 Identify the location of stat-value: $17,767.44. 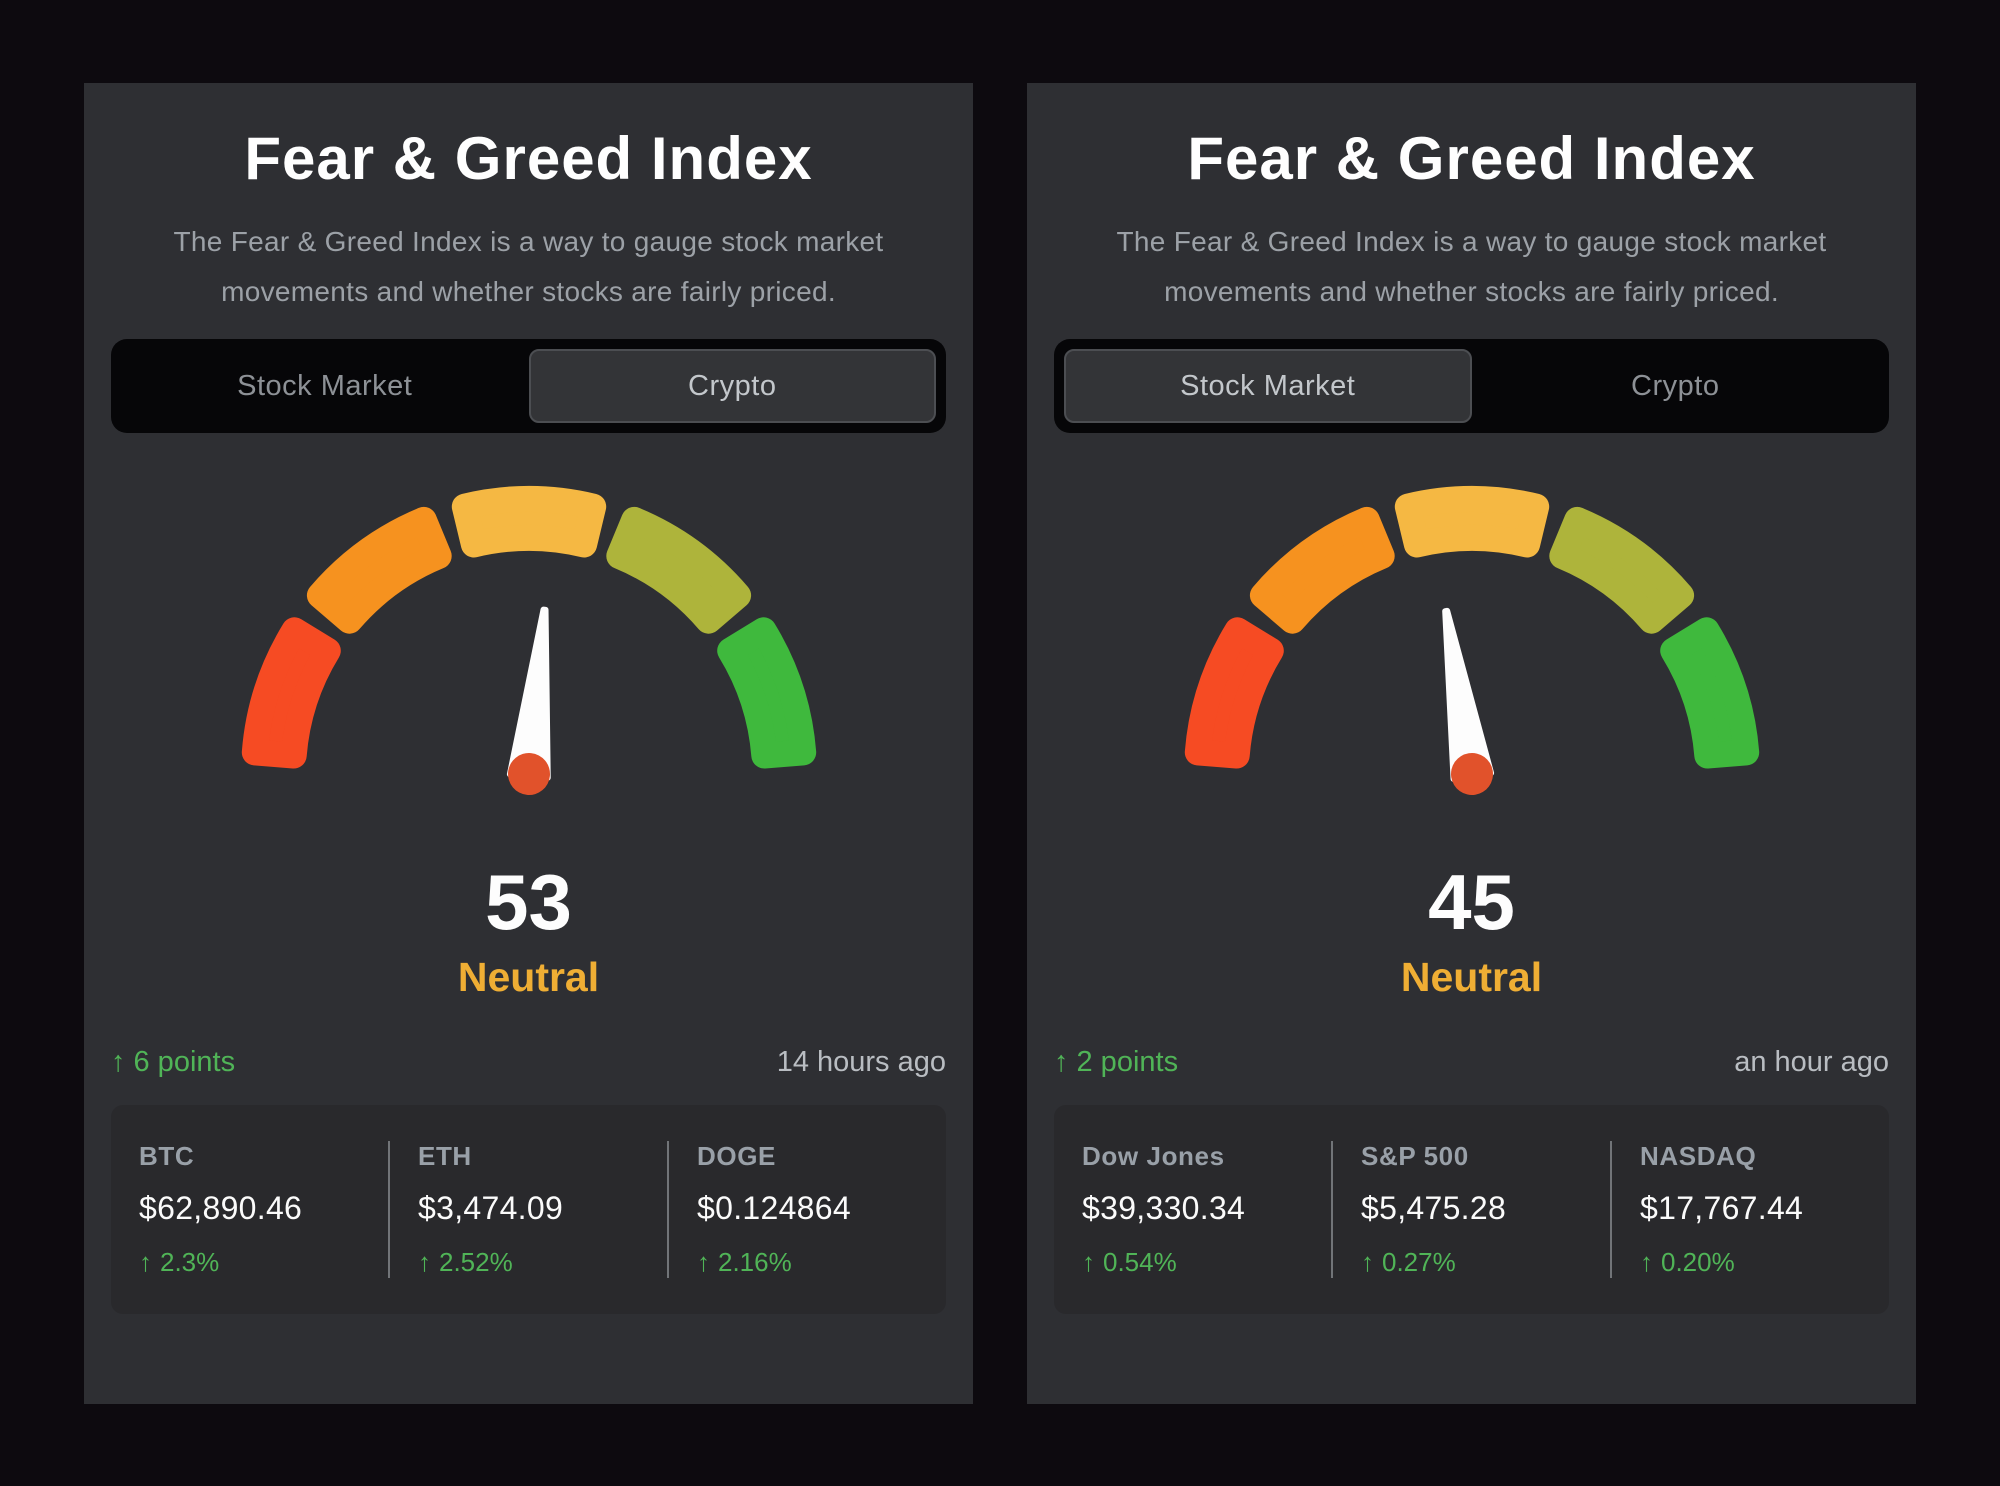
(1722, 1208).